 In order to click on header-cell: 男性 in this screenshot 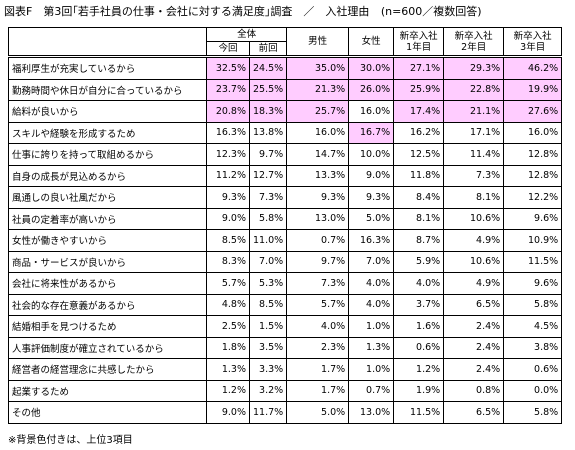, I will do `click(318, 42)`.